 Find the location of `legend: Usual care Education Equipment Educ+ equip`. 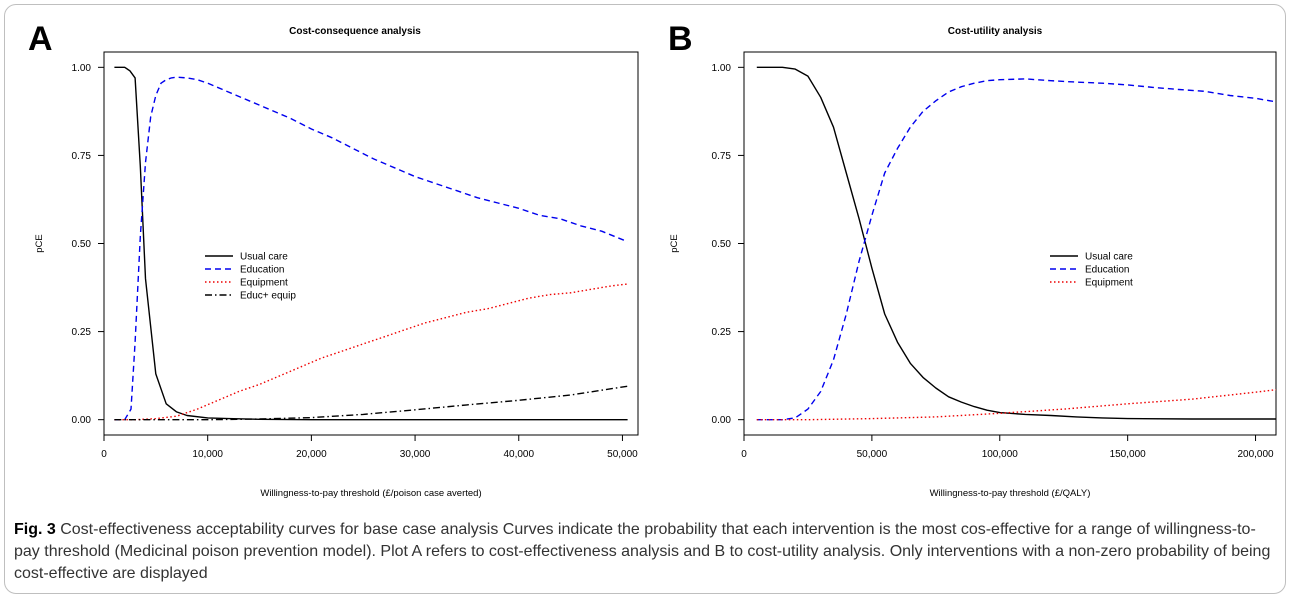

legend: Usual care Education Equipment Educ+ equip is located at coordinates (250, 277).